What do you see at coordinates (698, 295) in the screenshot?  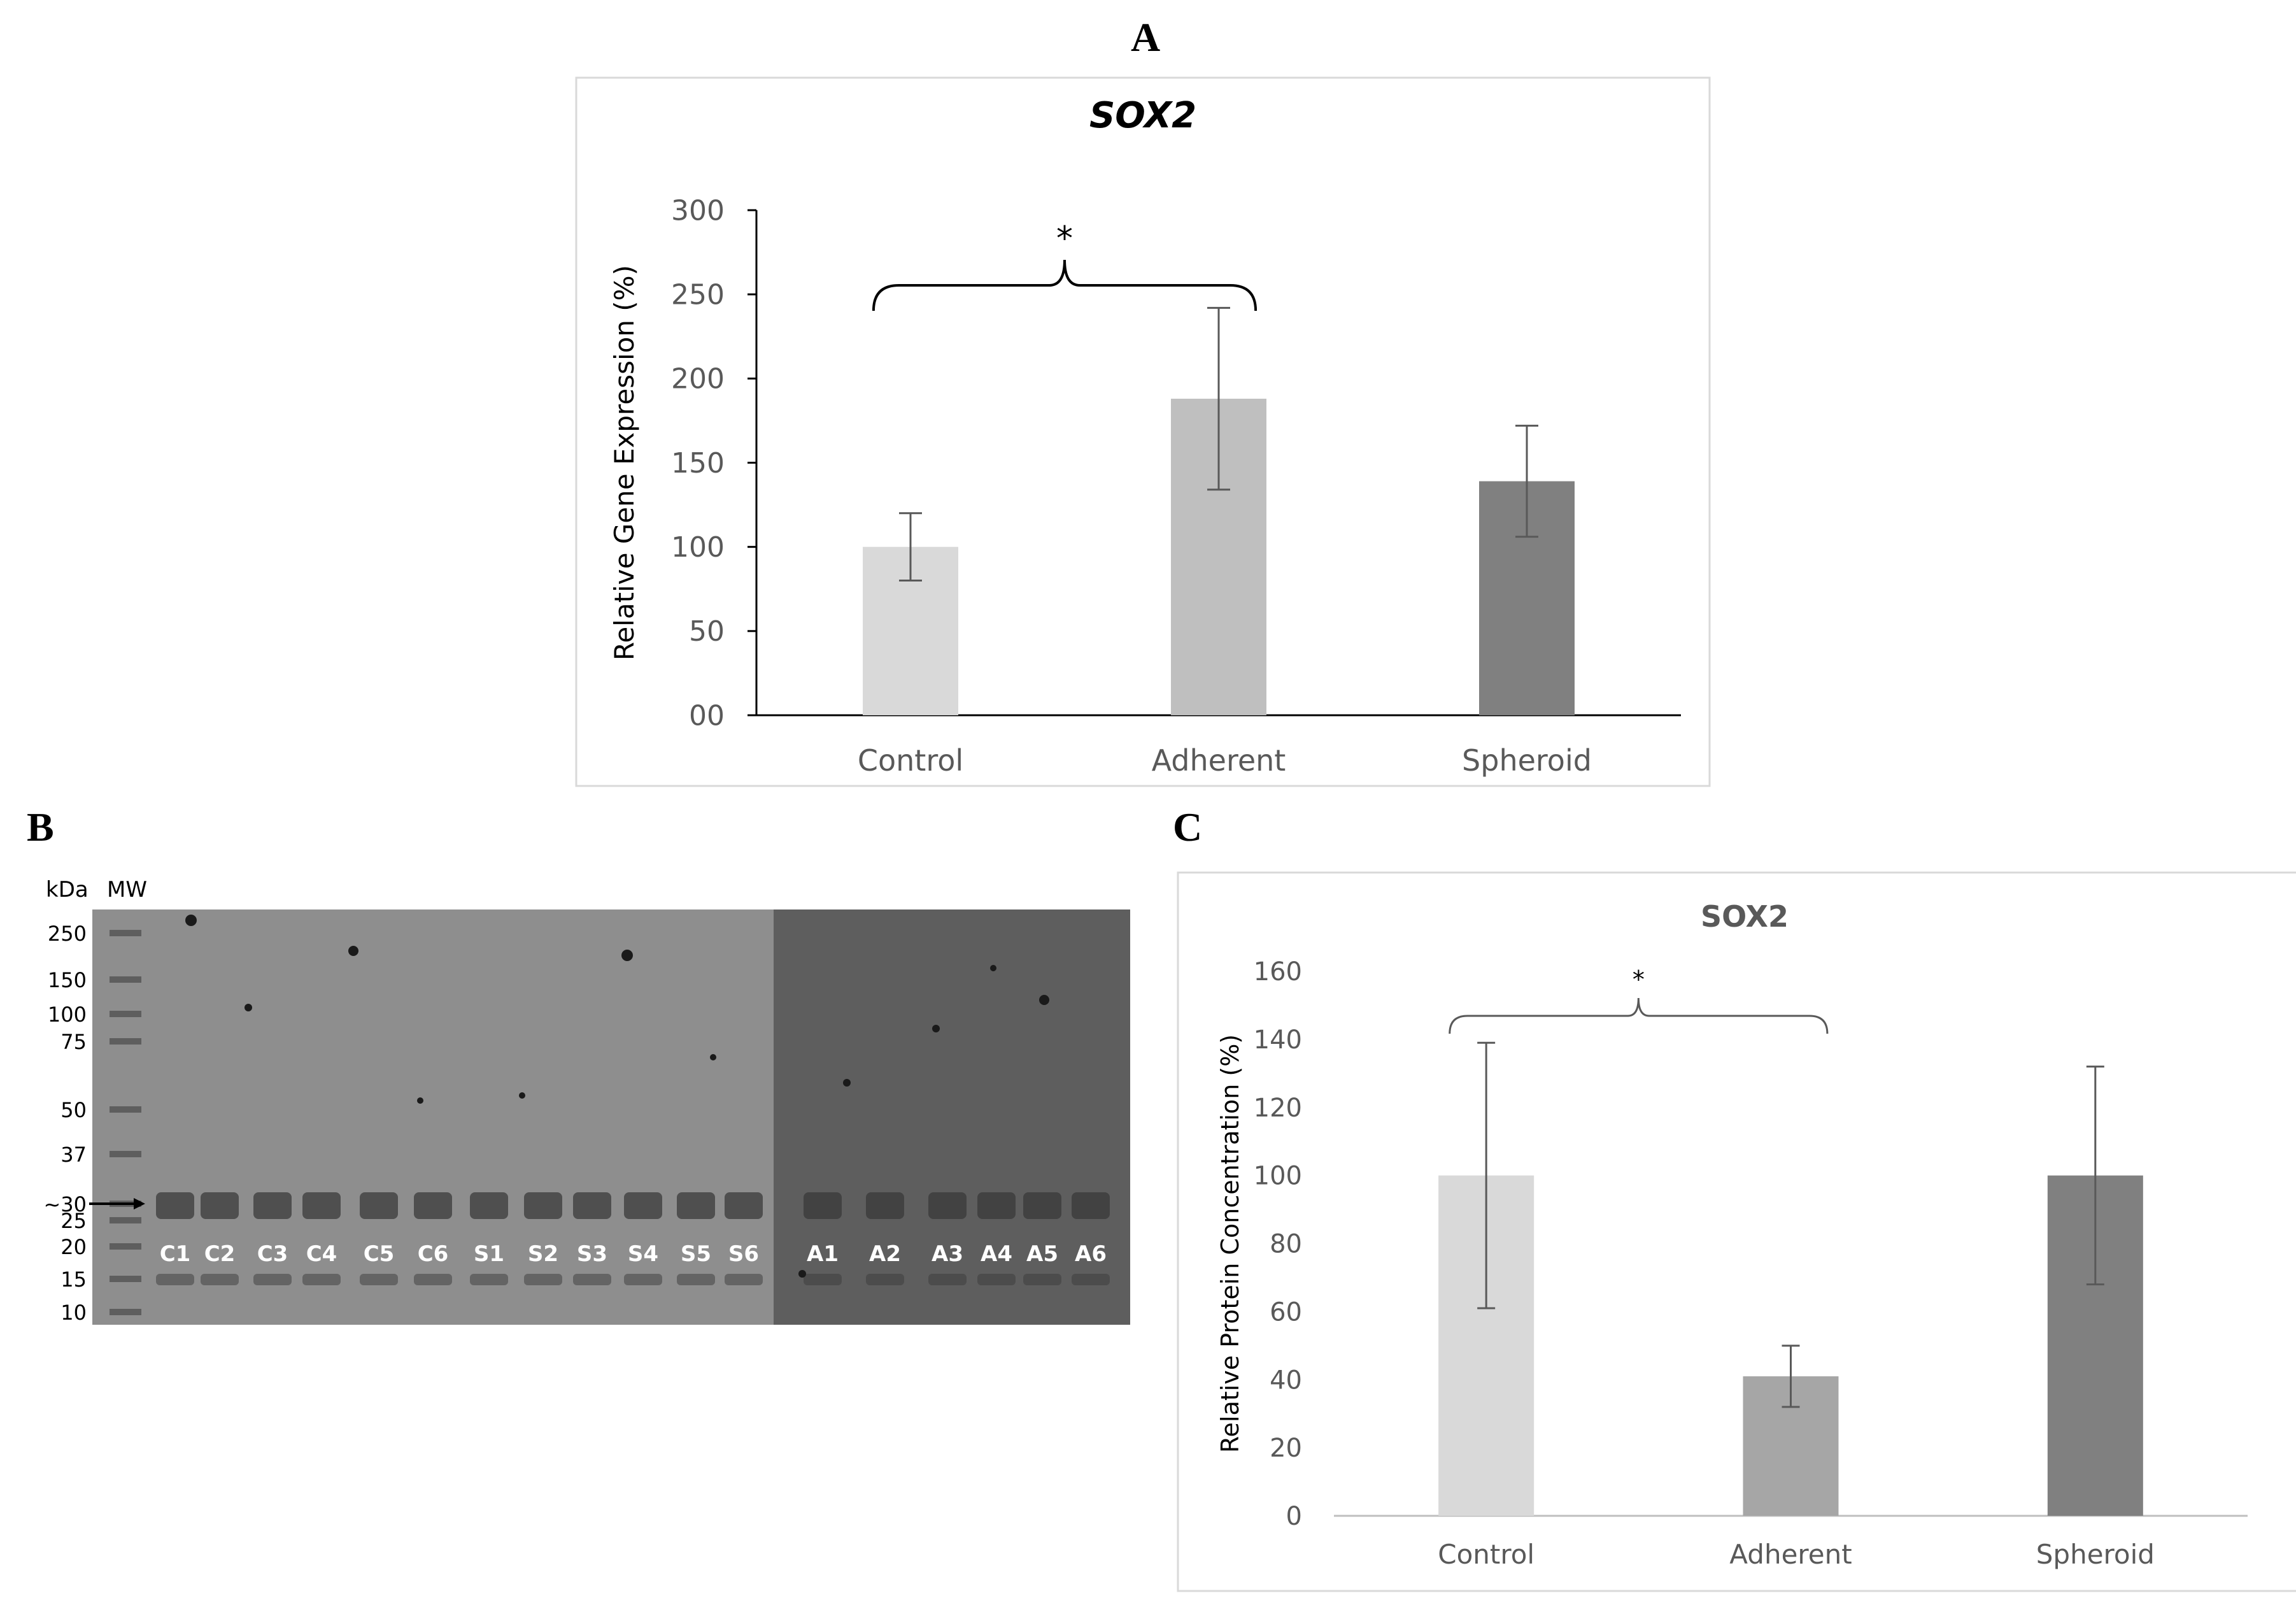 I see `y-tick-label: 250` at bounding box center [698, 295].